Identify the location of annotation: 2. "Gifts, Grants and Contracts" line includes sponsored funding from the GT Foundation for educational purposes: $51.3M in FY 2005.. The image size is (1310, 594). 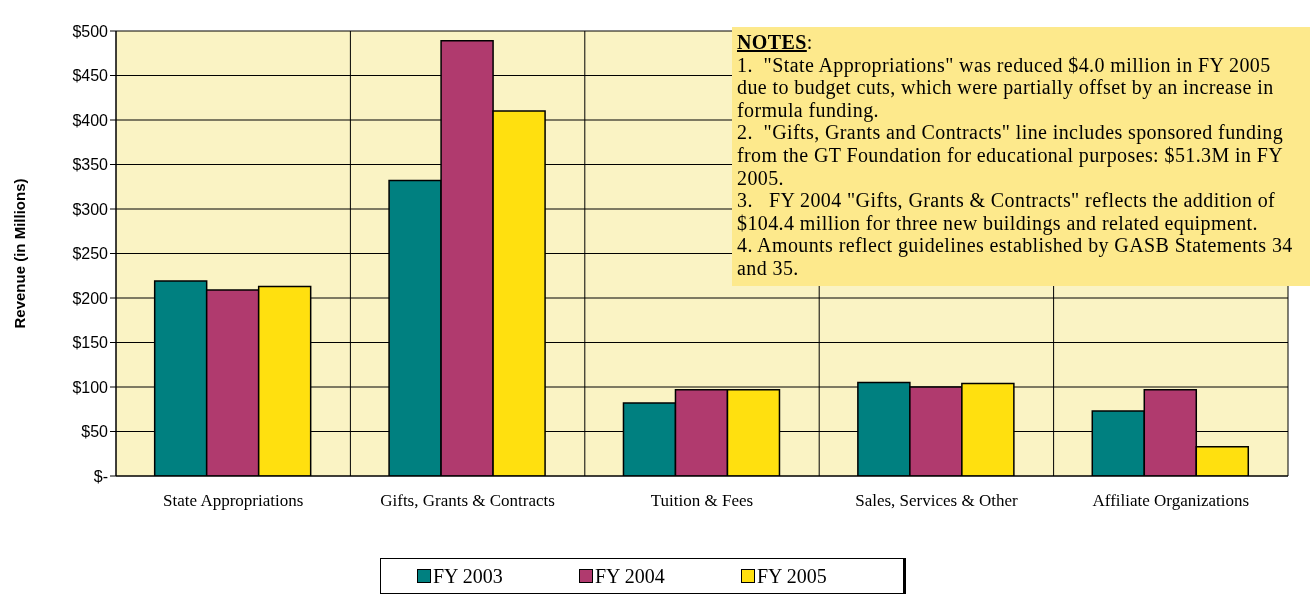
(1011, 155).